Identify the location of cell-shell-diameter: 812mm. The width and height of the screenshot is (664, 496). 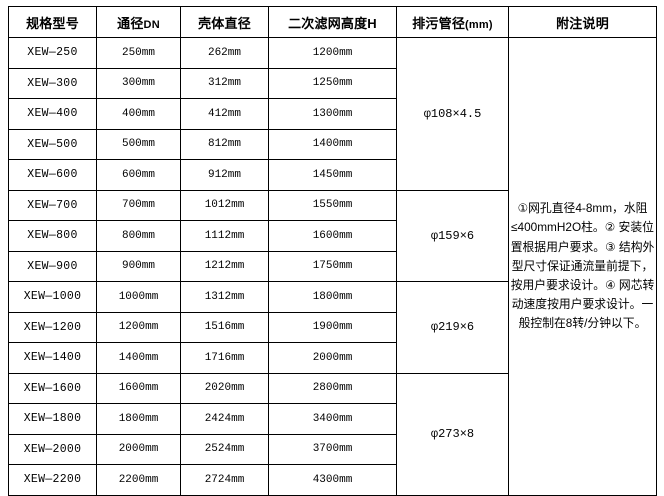
(224, 144).